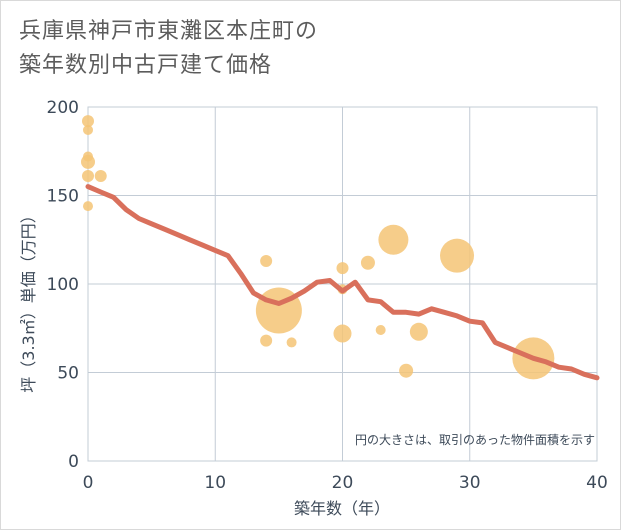 Image resolution: width=621 pixels, height=530 pixels. I want to click on y-tick-label: 0, so click(73, 462).